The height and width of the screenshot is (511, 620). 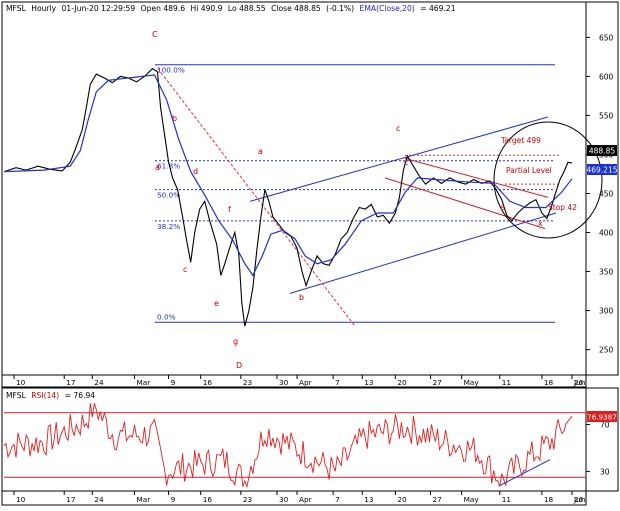 What do you see at coordinates (369, 499) in the screenshot?
I see `rsi-date-tick-label: 13` at bounding box center [369, 499].